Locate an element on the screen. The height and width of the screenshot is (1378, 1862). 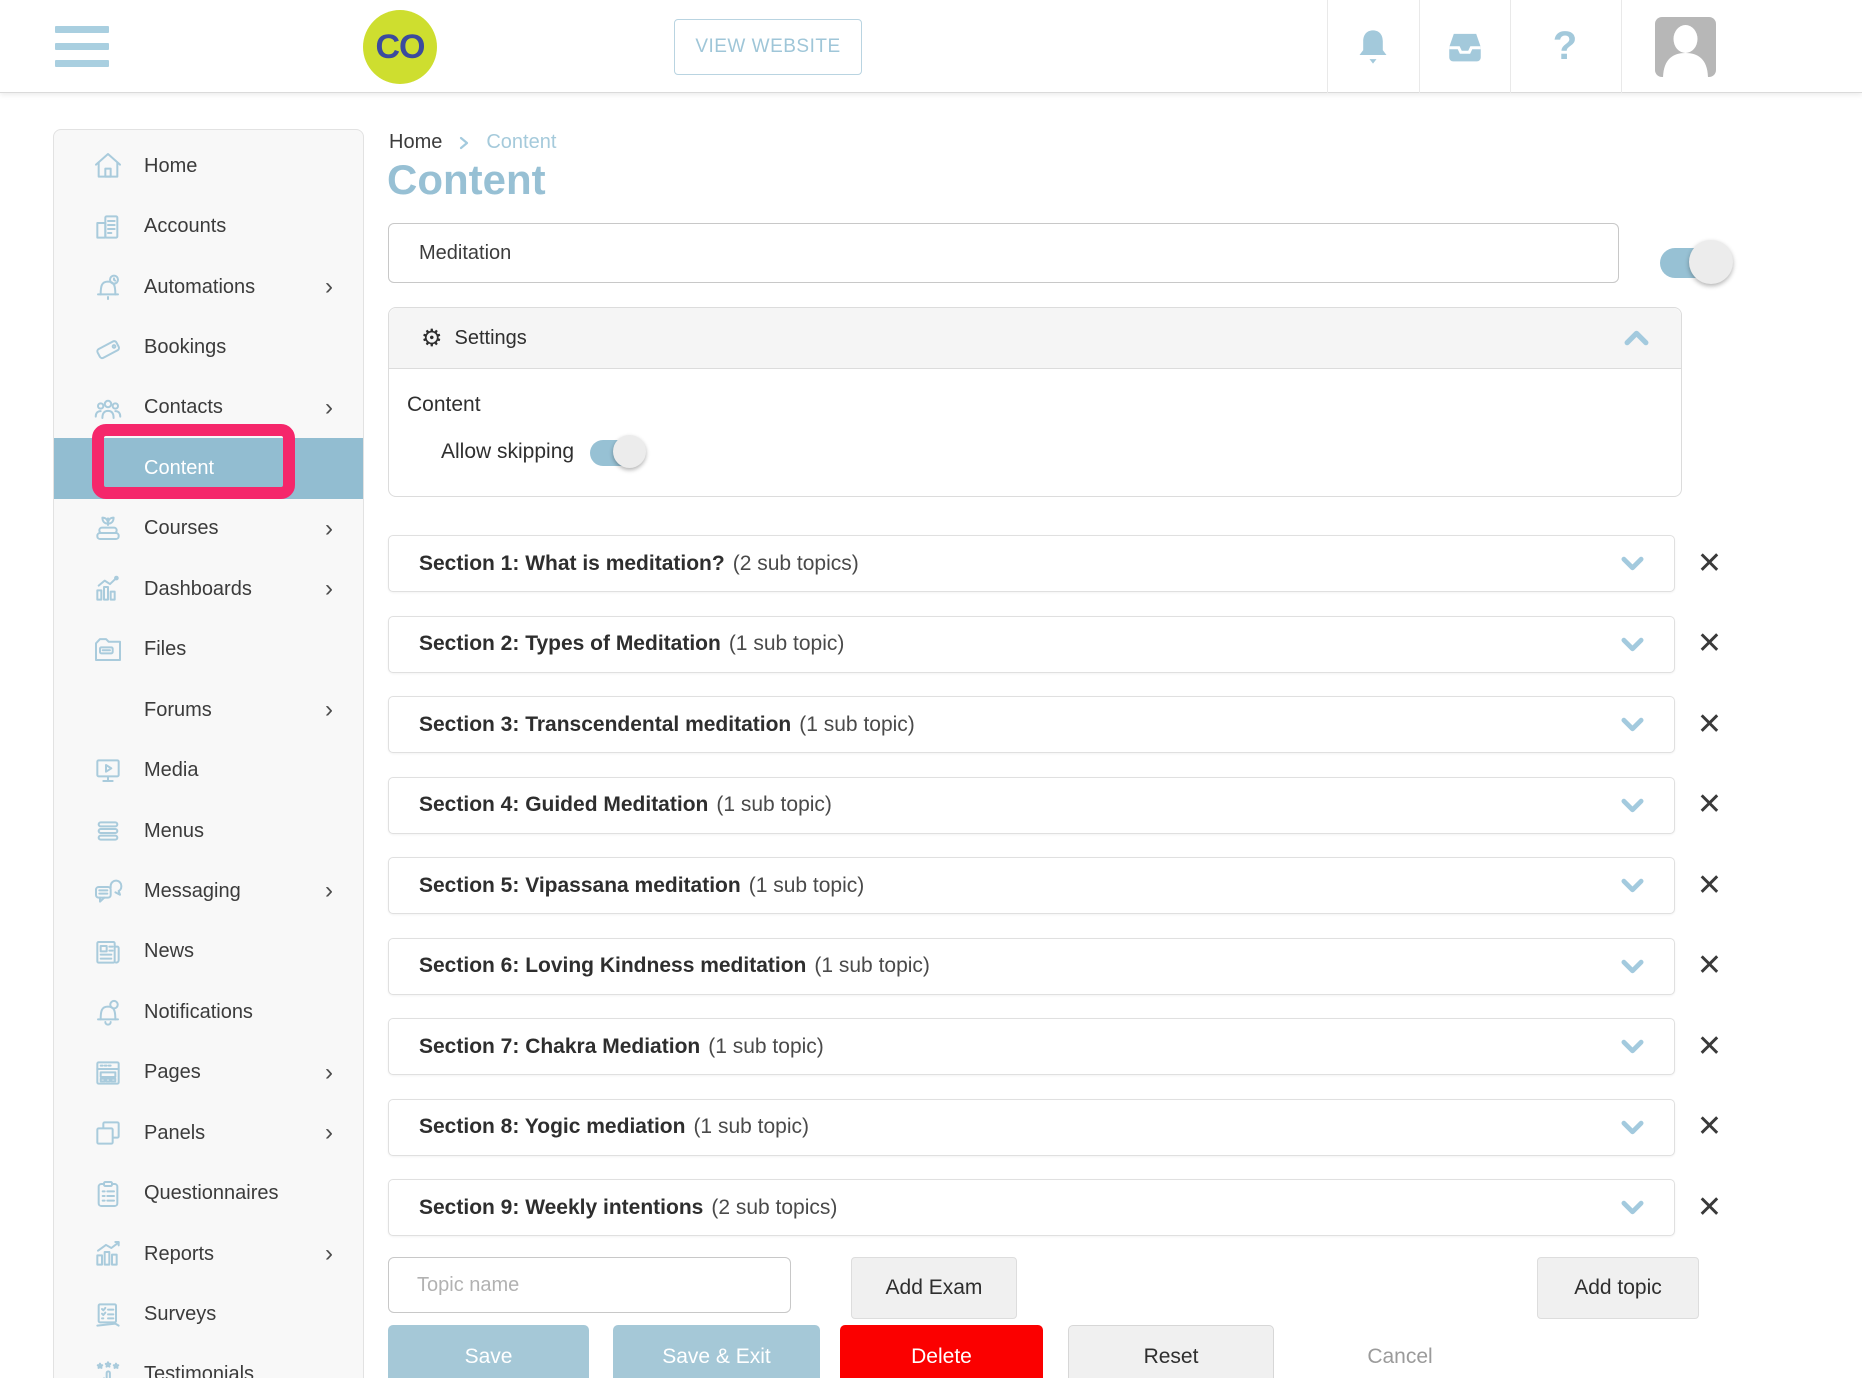
section-1-delete-icon: ✕ is located at coordinates (1709, 563).